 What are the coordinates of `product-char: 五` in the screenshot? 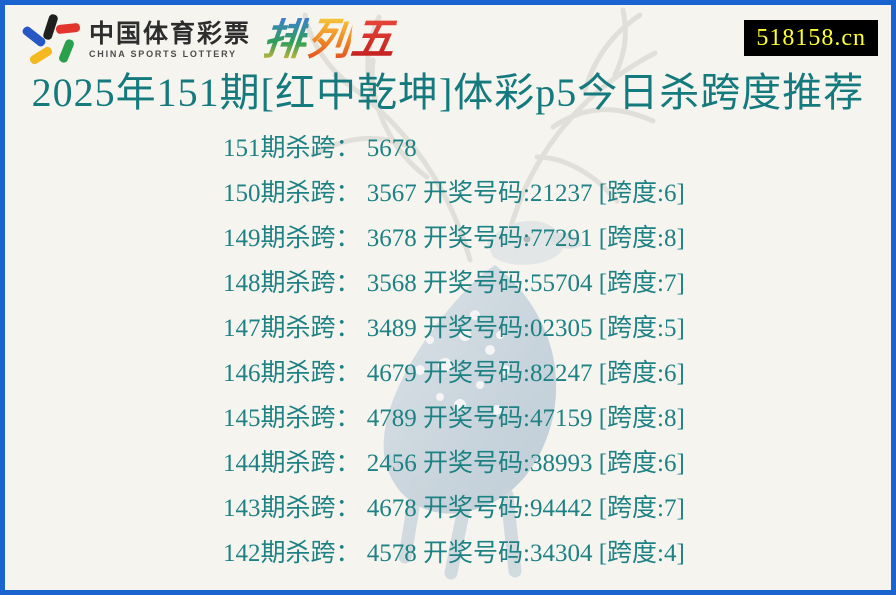 It's located at (373, 39).